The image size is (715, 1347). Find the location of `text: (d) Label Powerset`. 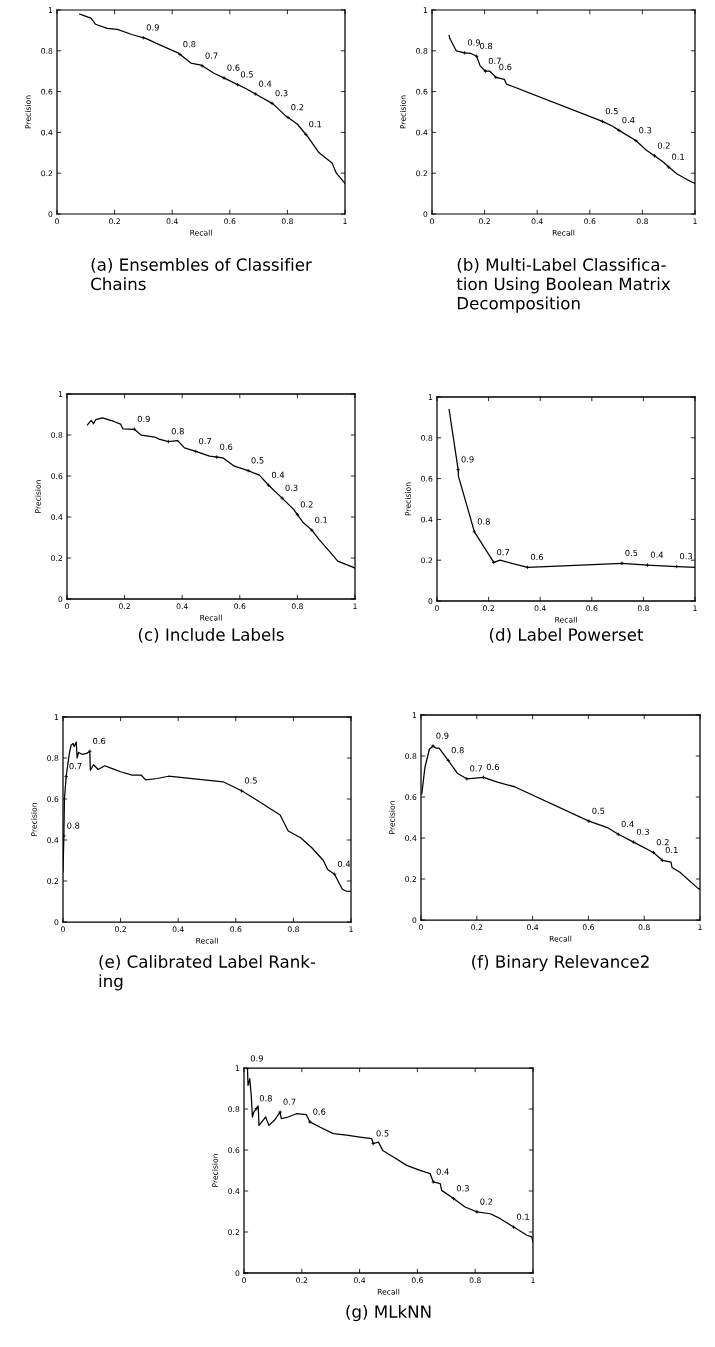

text: (d) Label Powerset is located at coordinates (566, 635).